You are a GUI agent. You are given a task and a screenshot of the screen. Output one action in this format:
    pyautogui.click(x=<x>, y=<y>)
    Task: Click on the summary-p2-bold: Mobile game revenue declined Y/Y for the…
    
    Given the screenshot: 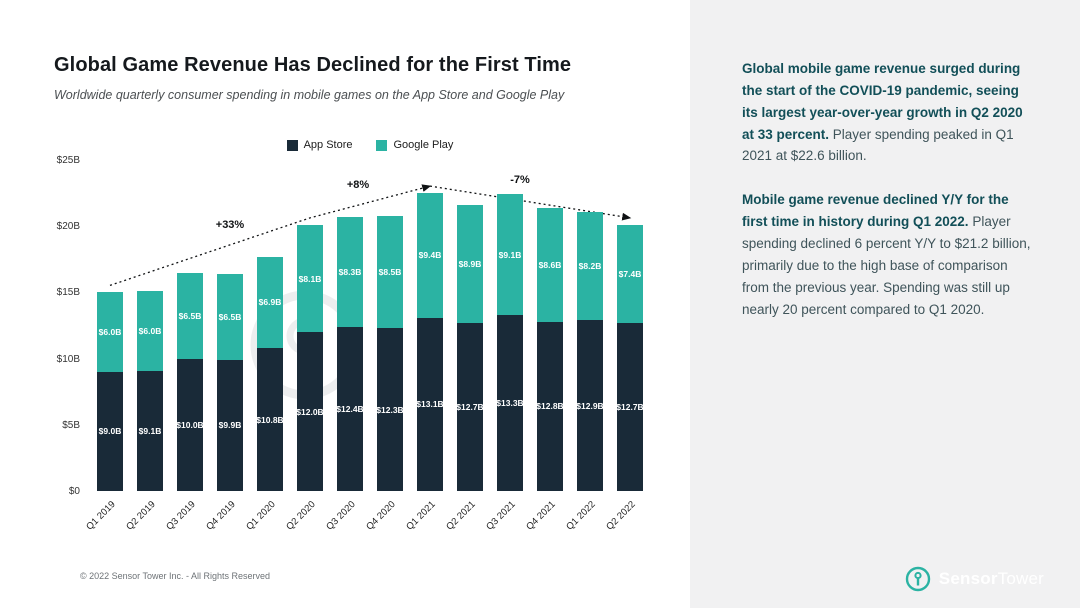 What is the action you would take?
    pyautogui.click(x=875, y=211)
    